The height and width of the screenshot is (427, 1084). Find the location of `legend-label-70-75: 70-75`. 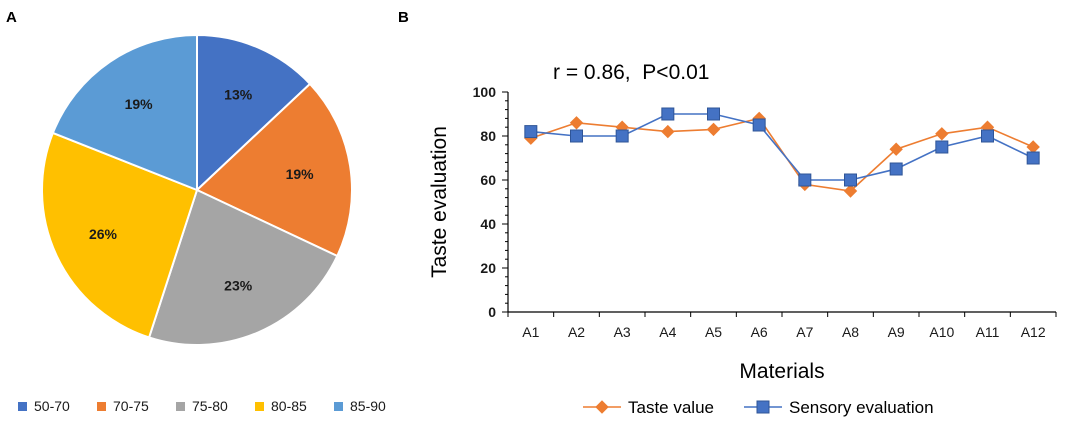

legend-label-70-75: 70-75 is located at coordinates (131, 406).